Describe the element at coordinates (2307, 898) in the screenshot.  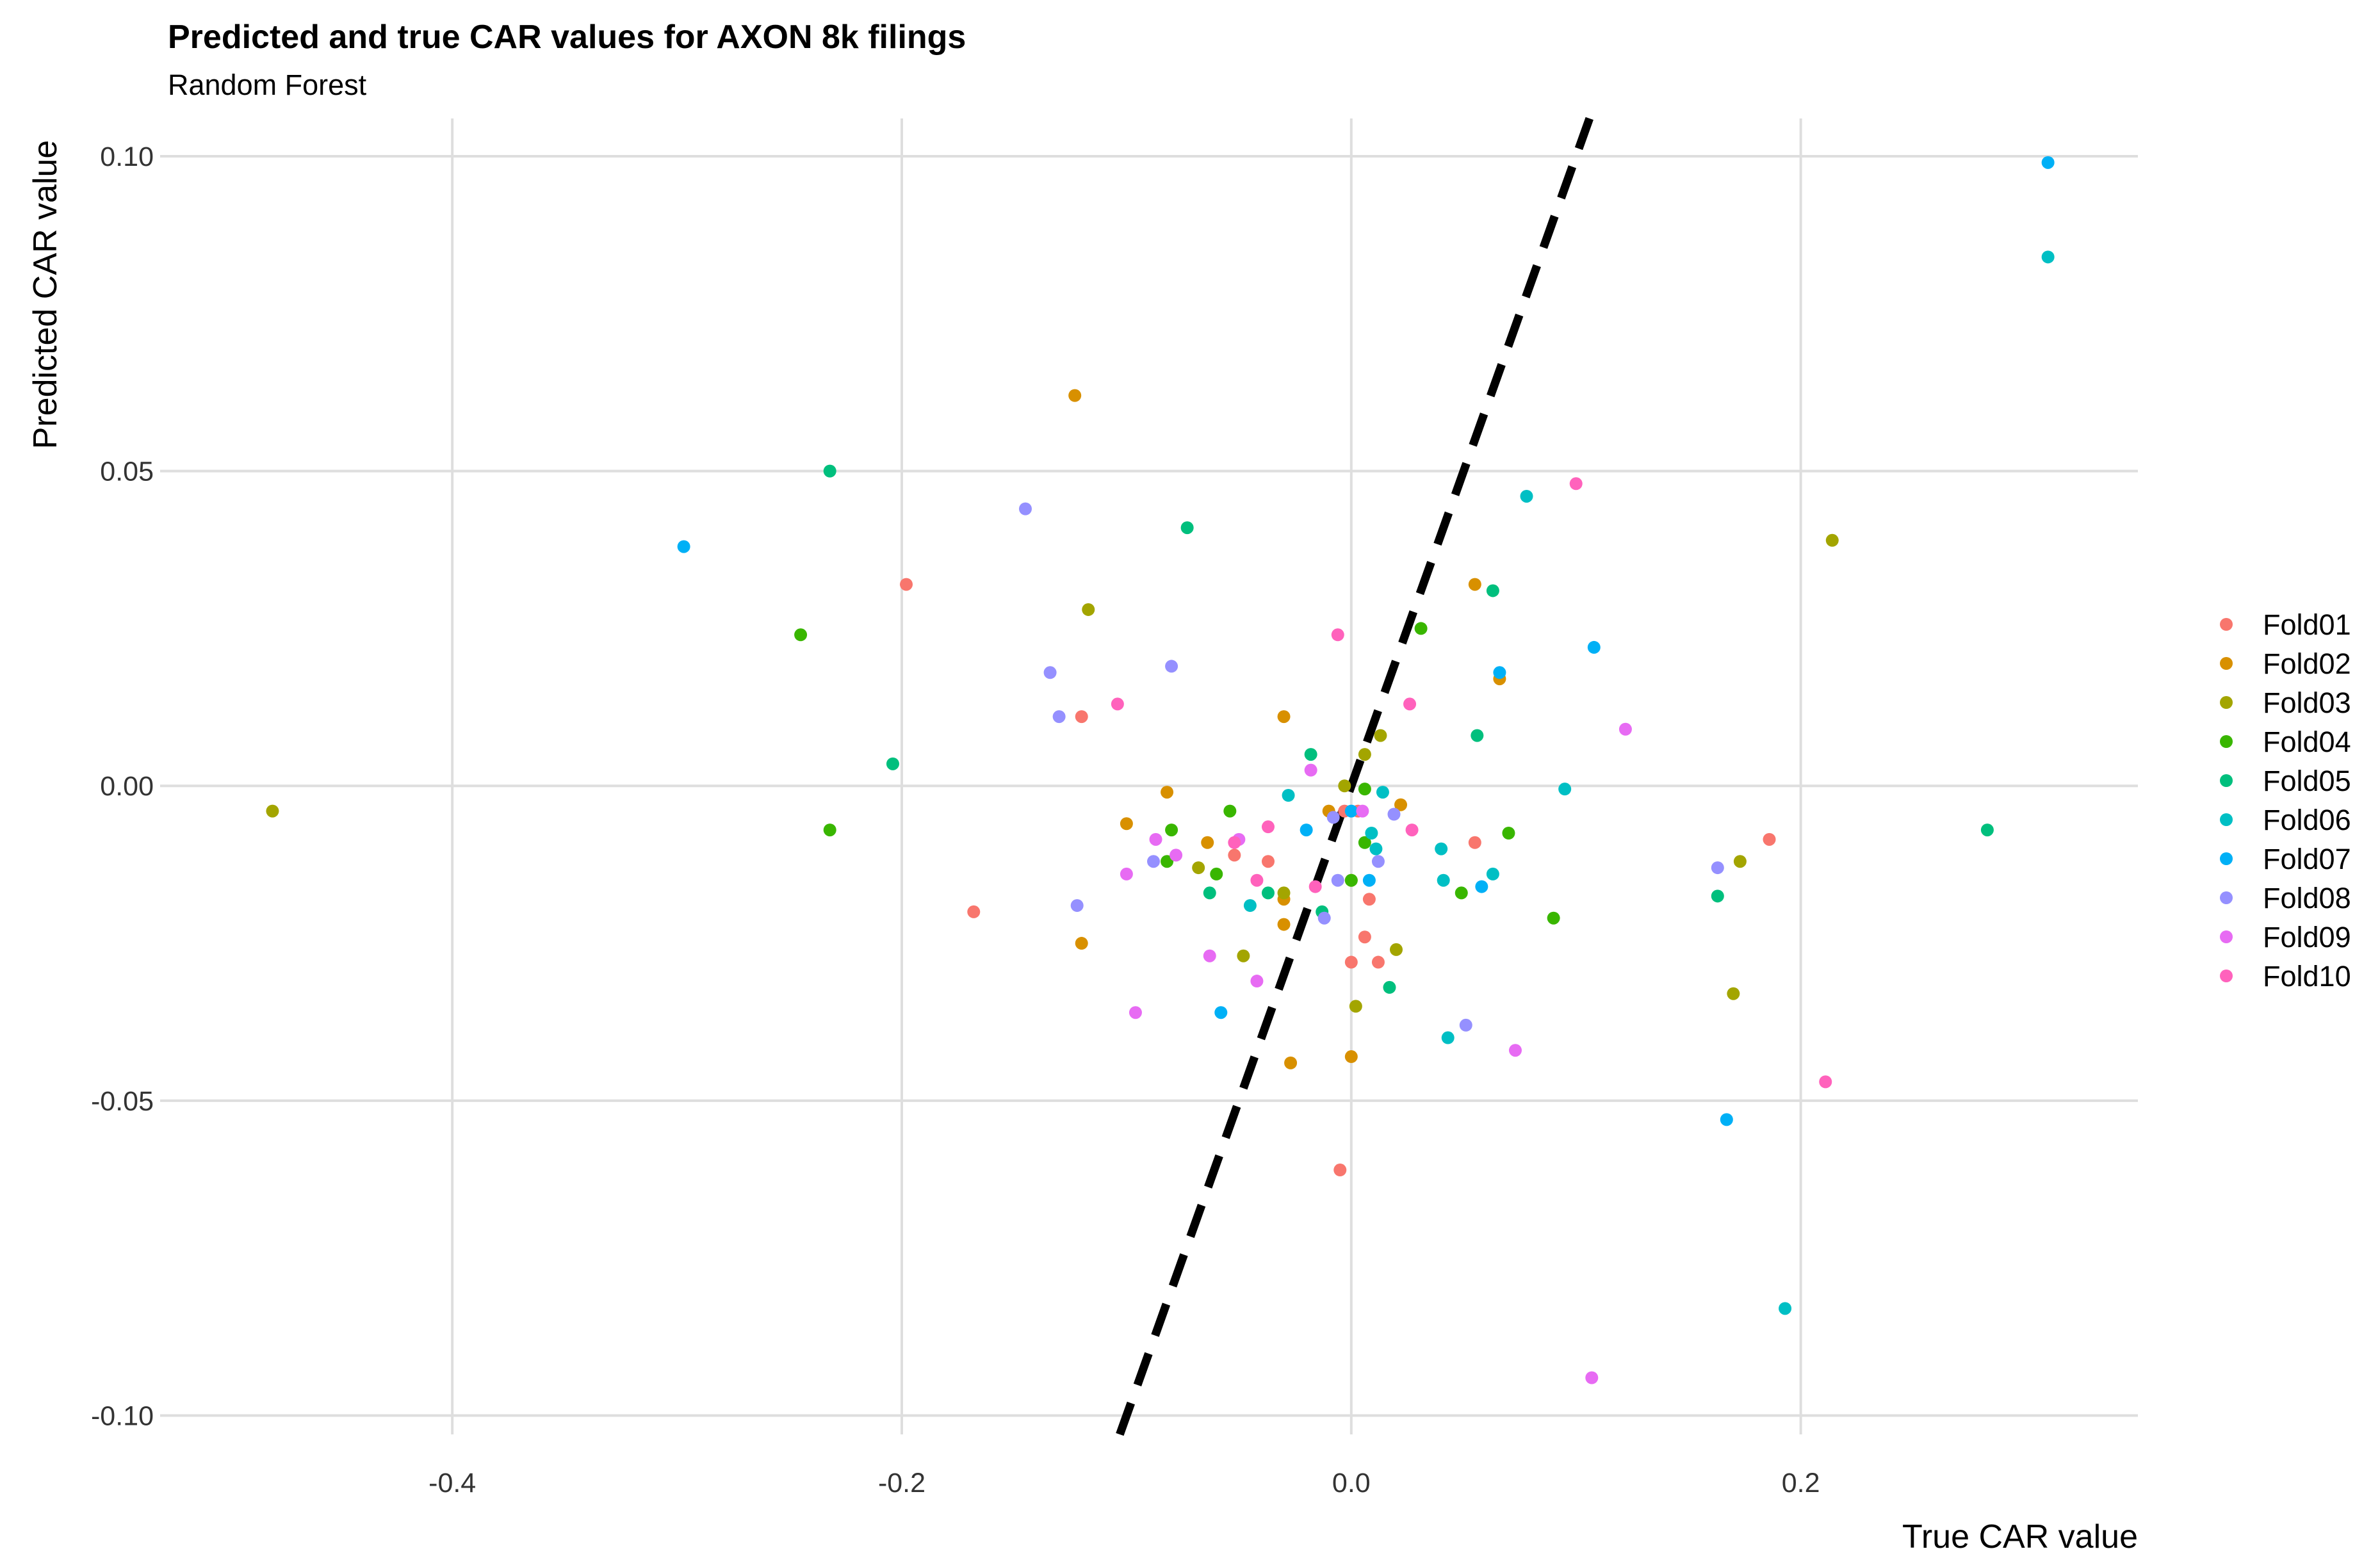
I see `legend-label: Fold08` at that location.